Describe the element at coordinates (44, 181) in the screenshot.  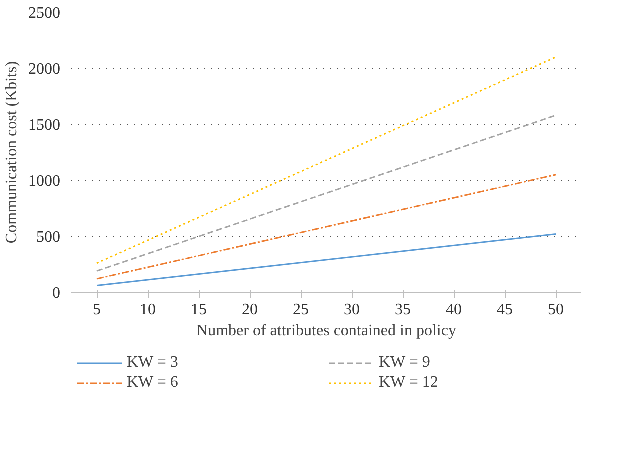
I see `y-tick-label: 1000` at that location.